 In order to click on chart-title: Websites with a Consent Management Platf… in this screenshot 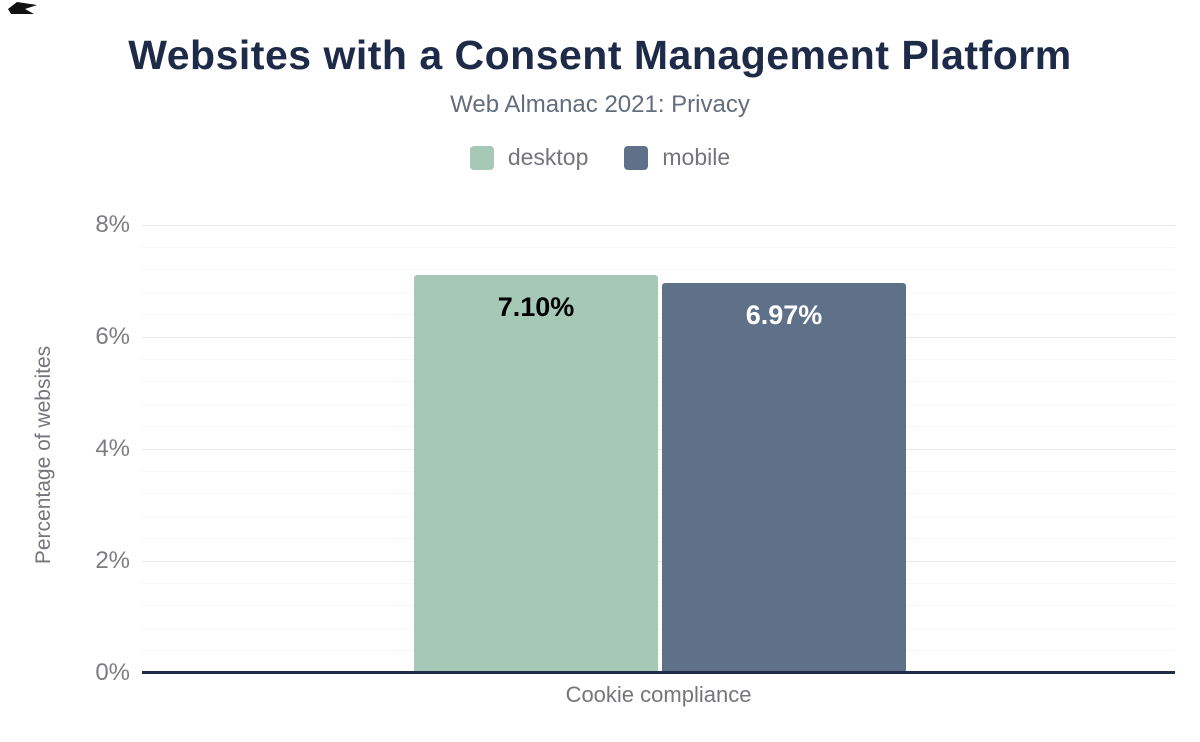, I will do `click(600, 55)`.